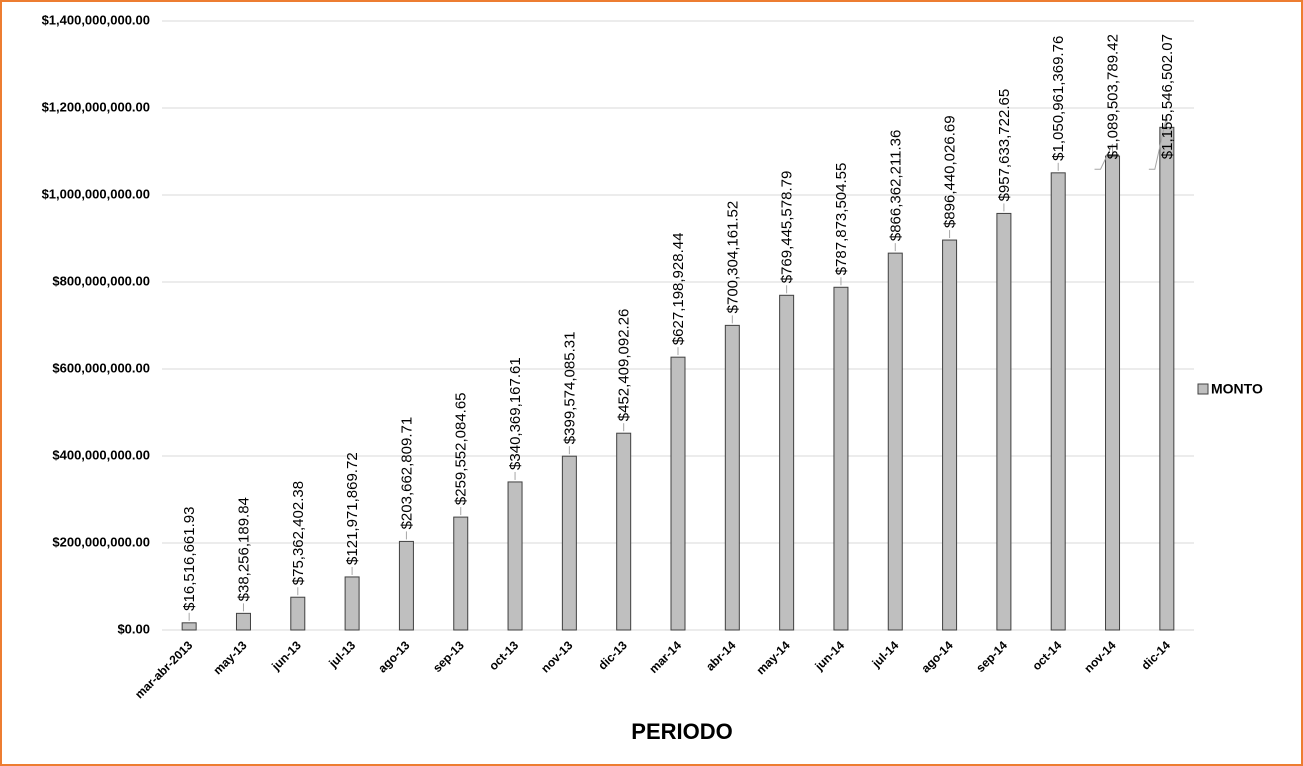 Image resolution: width=1303 pixels, height=766 pixels. I want to click on data-label: $1,050,961,369.76, so click(1058, 98).